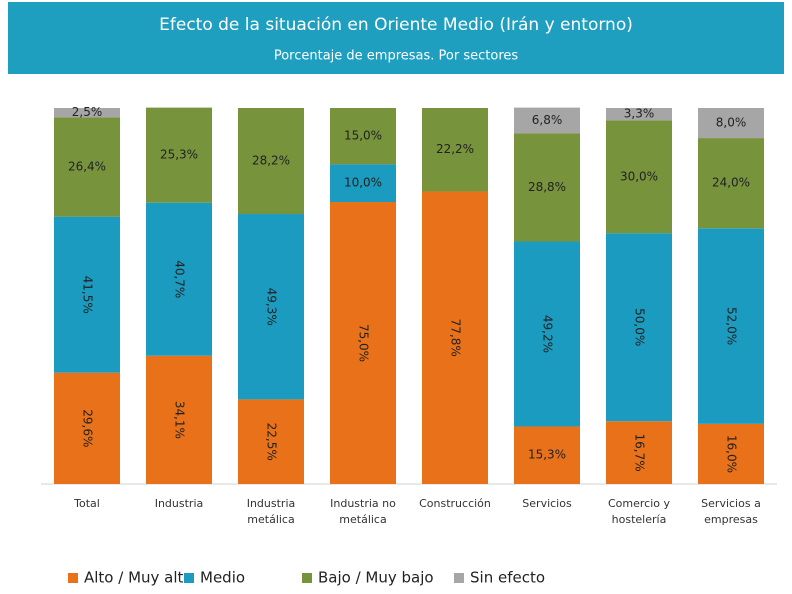 The image size is (792, 594). I want to click on value-label: 77,8%, so click(456, 338).